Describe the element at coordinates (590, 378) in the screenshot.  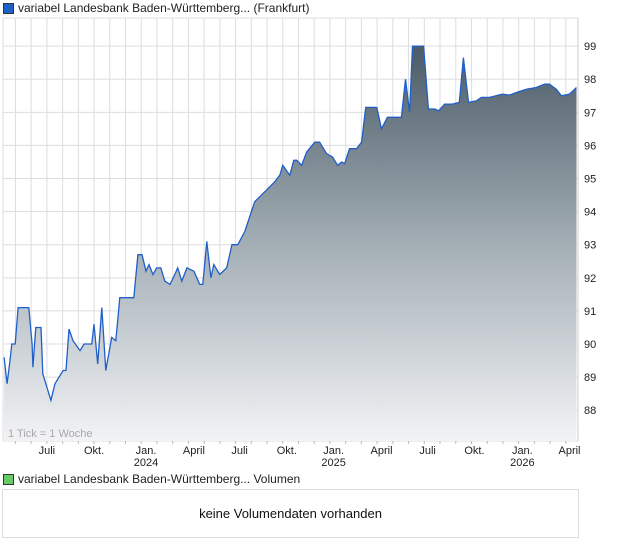
I see `y-tick-label: 89` at that location.